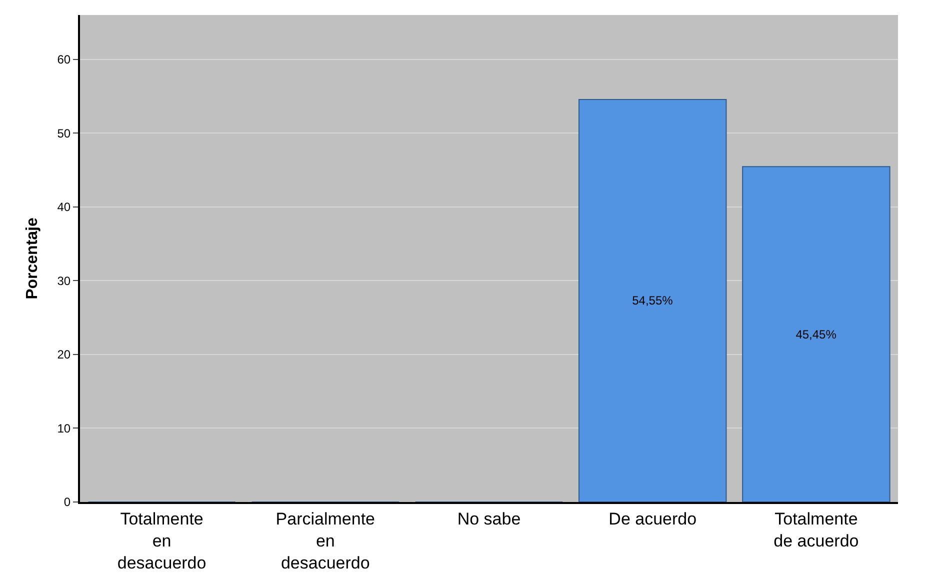 This screenshot has height=587, width=938. What do you see at coordinates (64, 59) in the screenshot?
I see `y-tick-label: 60` at bounding box center [64, 59].